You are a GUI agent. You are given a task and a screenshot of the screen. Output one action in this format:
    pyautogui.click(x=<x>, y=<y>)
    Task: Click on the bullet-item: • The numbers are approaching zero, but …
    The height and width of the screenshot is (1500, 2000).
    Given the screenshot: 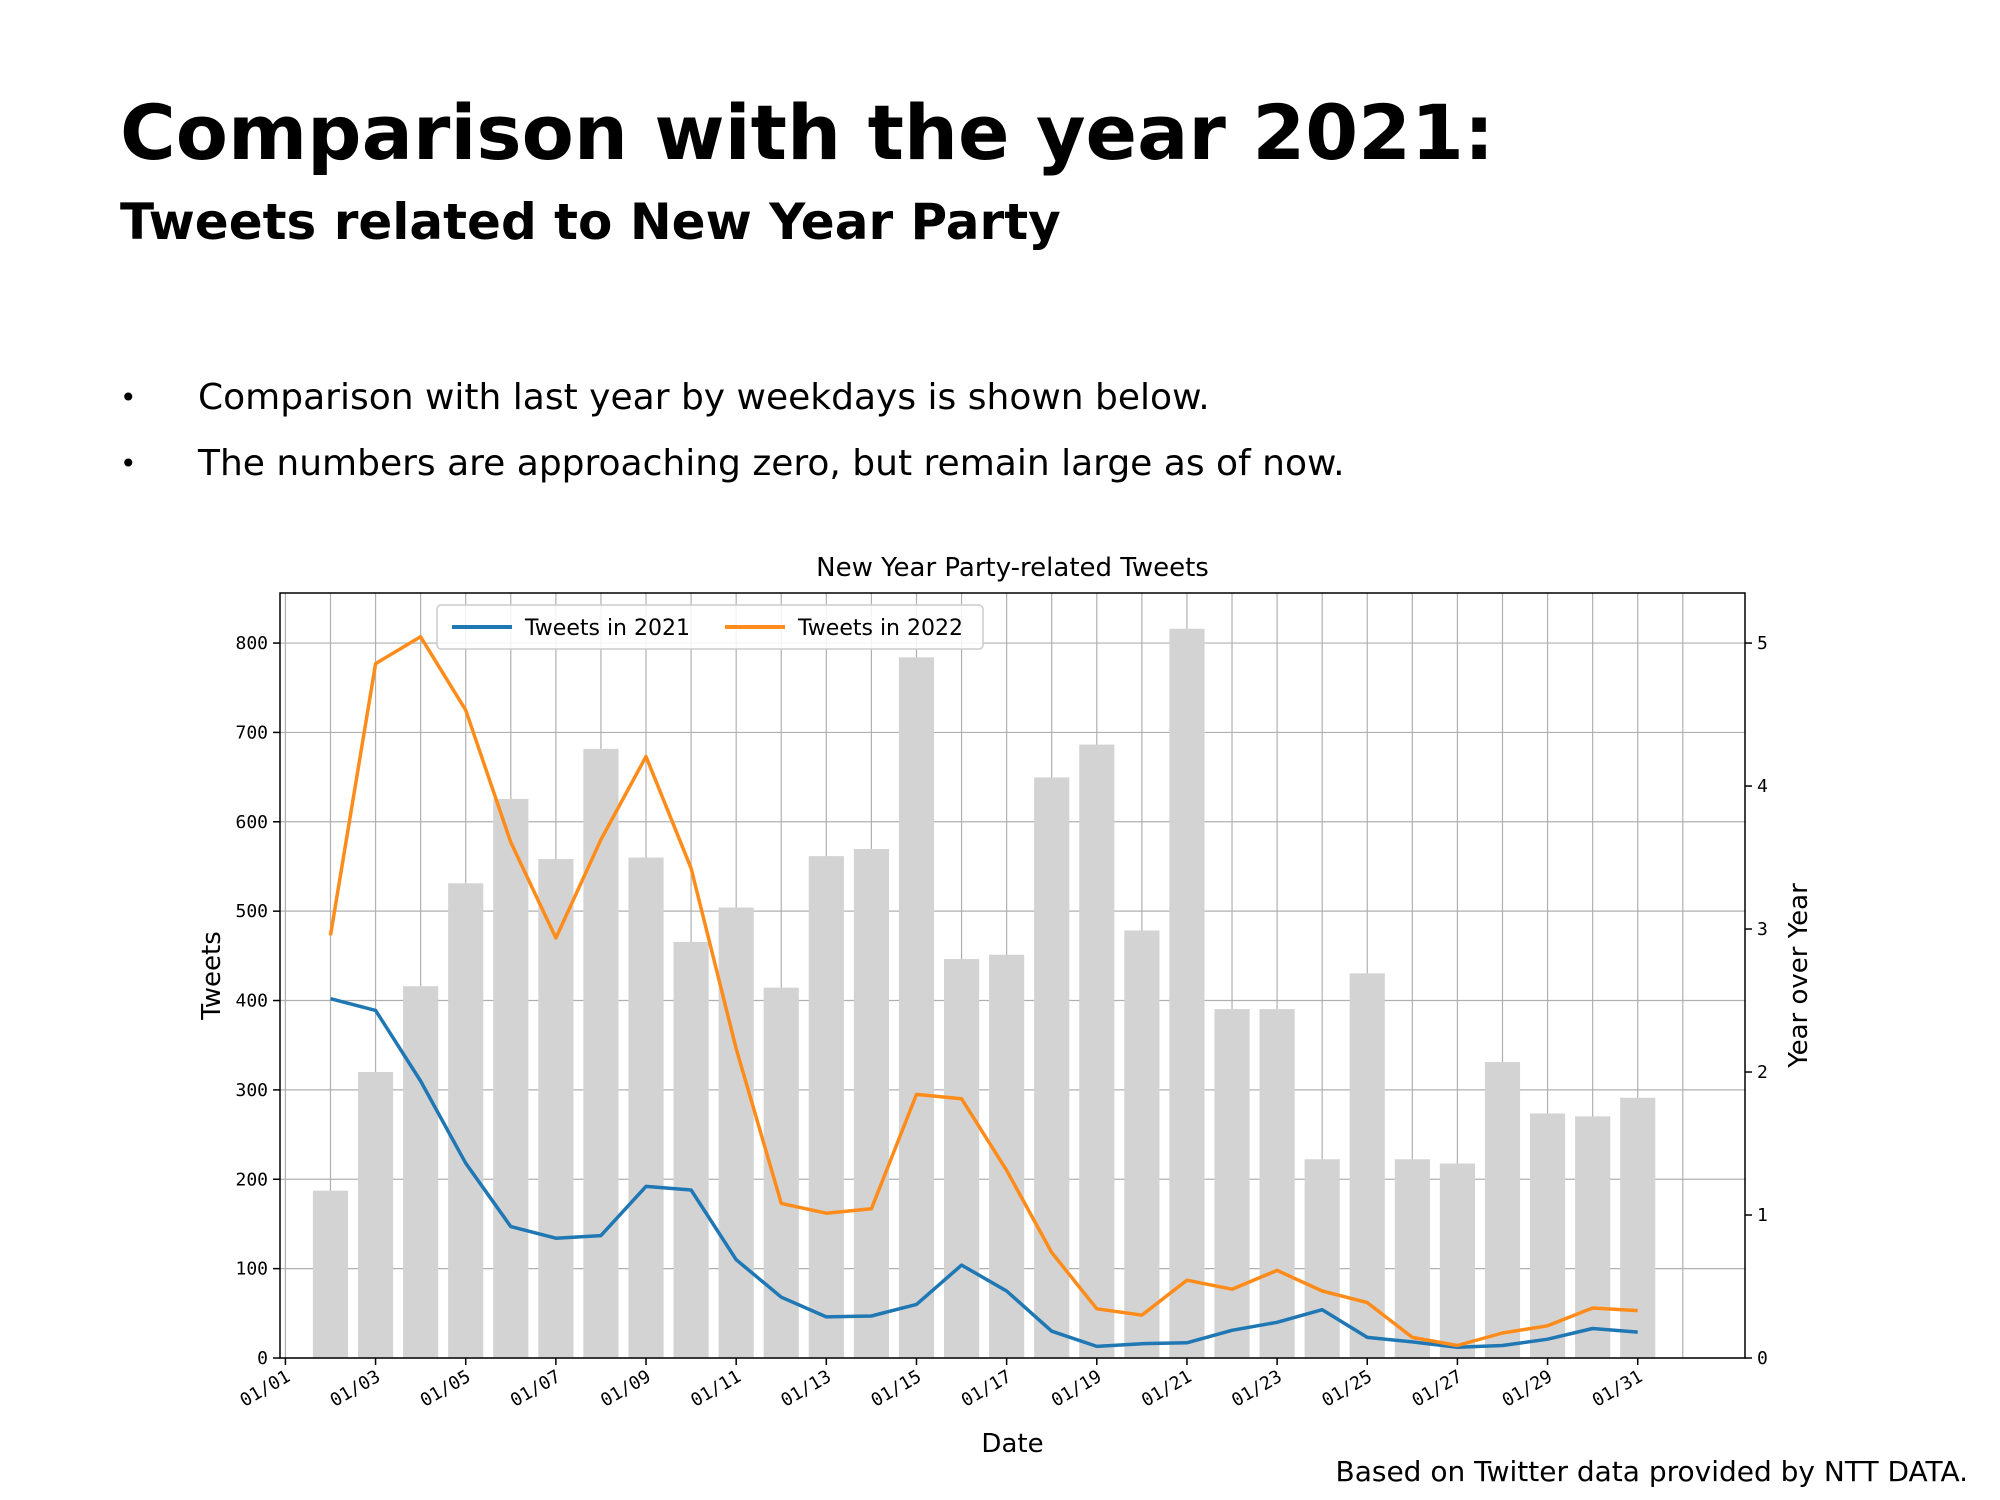 What is the action you would take?
    pyautogui.click(x=732, y=464)
    